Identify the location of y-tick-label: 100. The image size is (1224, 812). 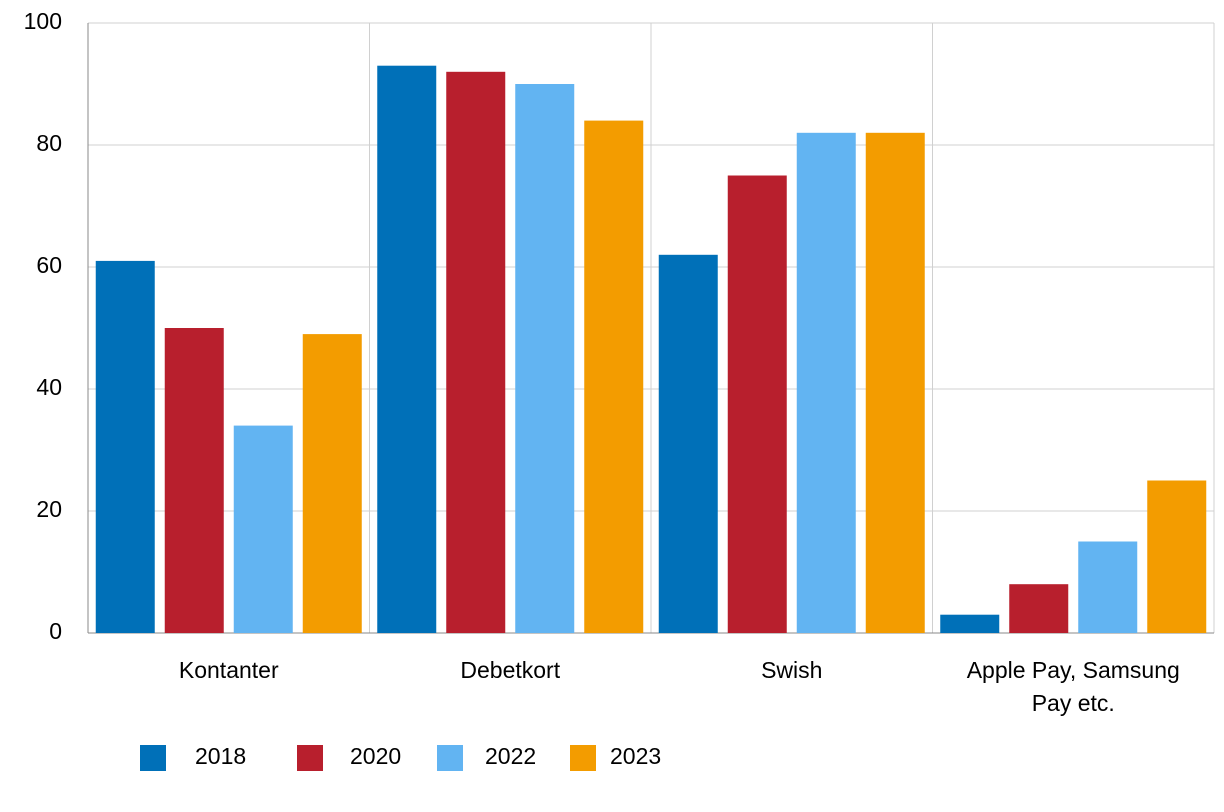
(43, 21).